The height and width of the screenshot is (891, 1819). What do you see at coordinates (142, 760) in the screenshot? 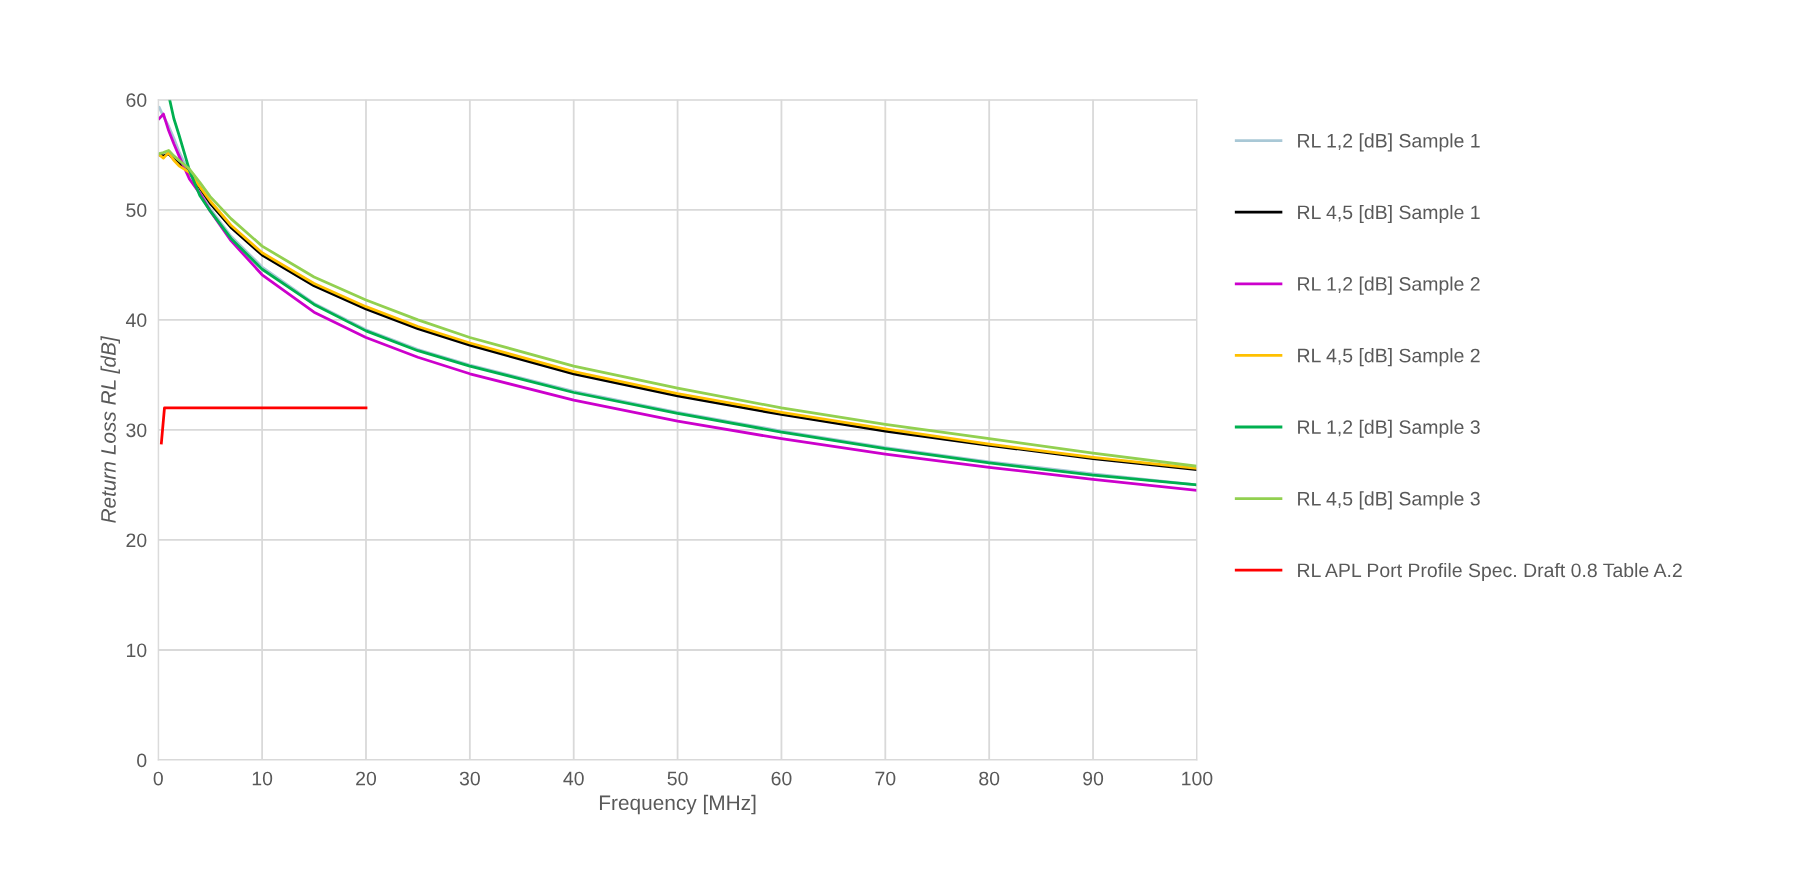
I see `y-tick-label: 0` at bounding box center [142, 760].